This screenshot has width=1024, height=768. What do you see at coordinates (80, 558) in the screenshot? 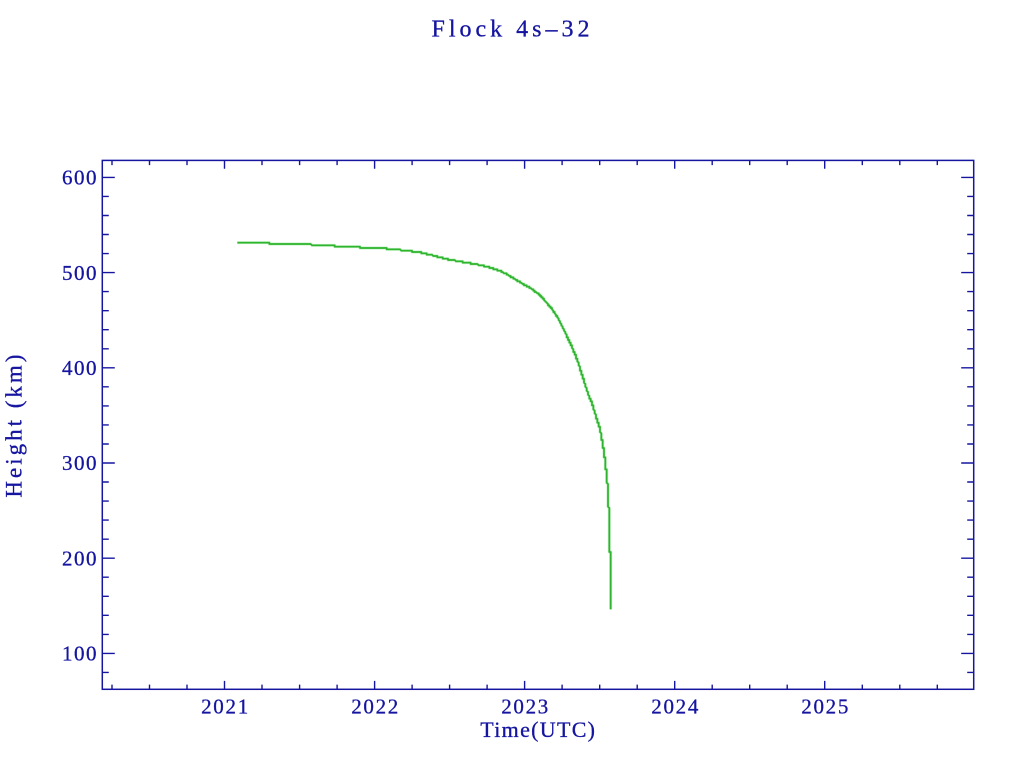
I see `svg-text: 200` at bounding box center [80, 558].